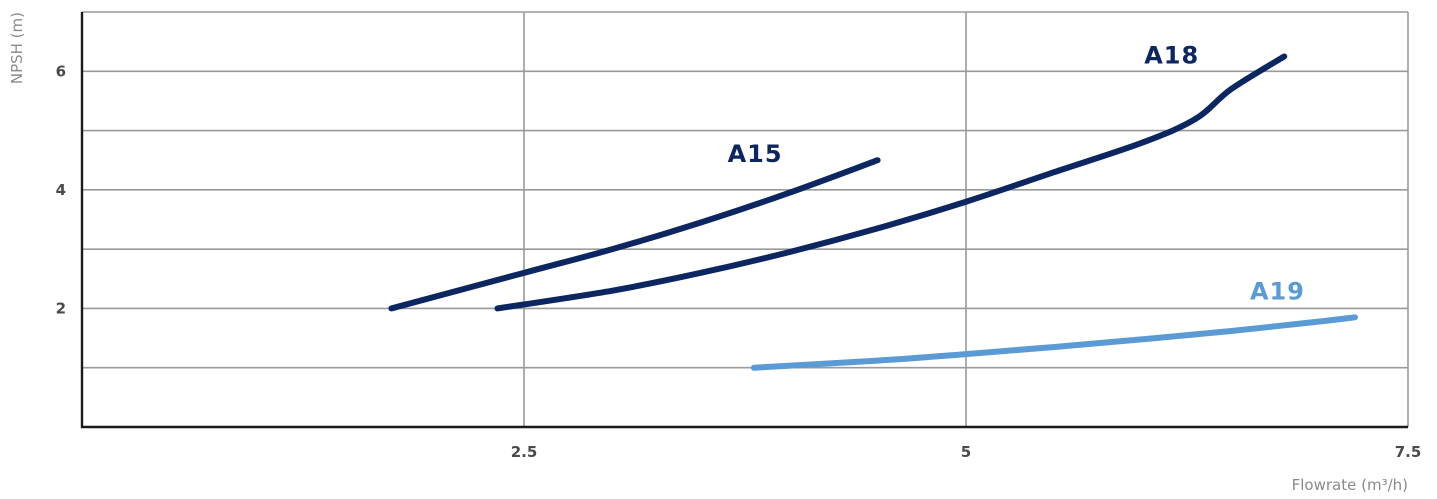  I want to click on y-tick-label: 6, so click(61, 71).